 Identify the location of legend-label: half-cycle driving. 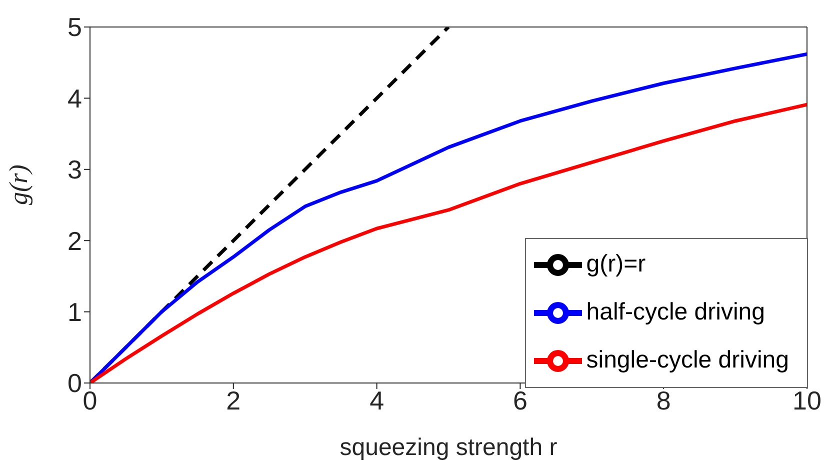
(675, 312).